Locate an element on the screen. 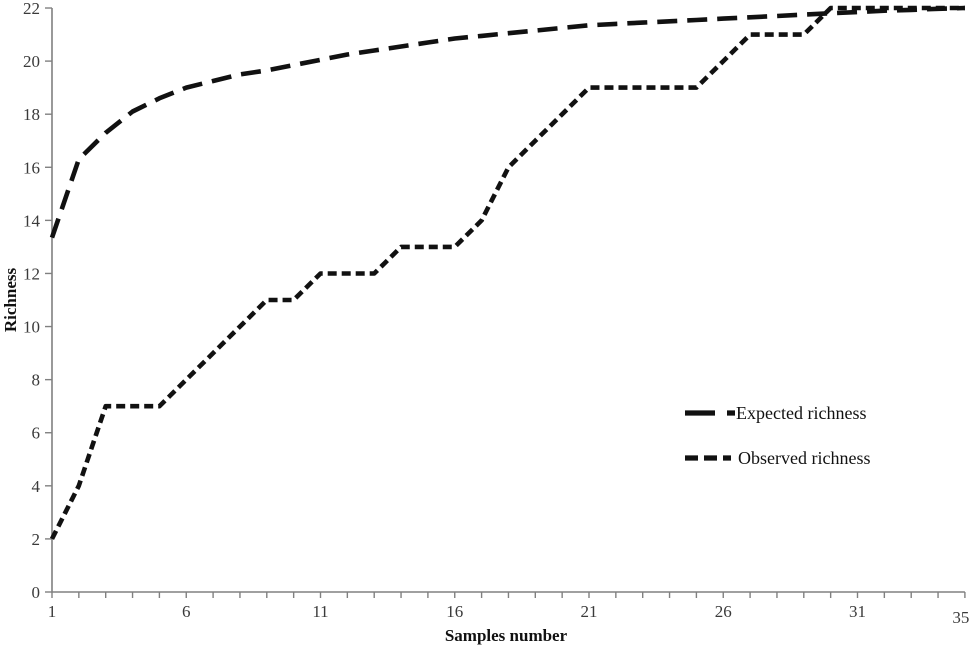 This screenshot has width=975, height=647. x-tick-label: 16 is located at coordinates (454, 611).